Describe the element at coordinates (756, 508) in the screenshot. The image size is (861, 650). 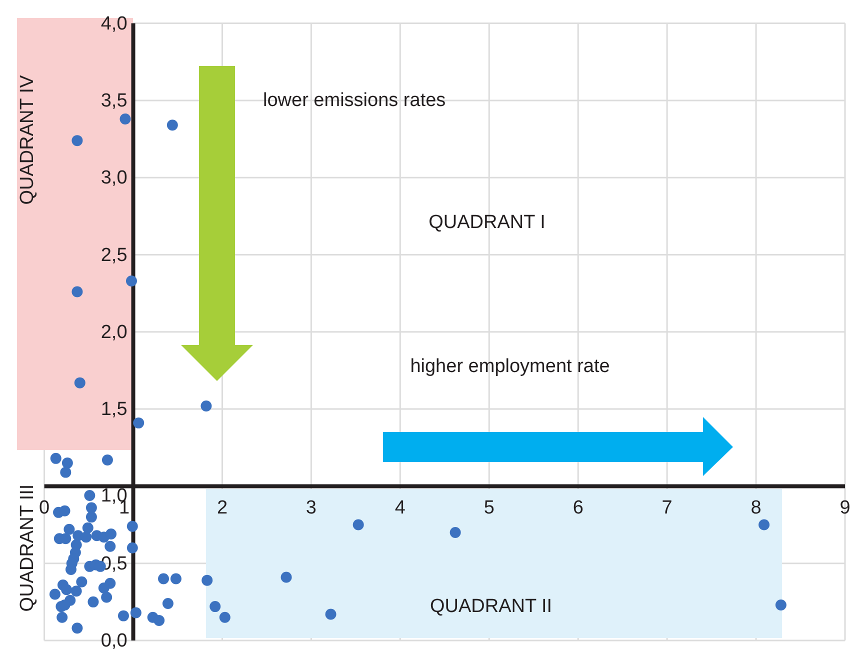
I see `x-tick-label: 8` at that location.